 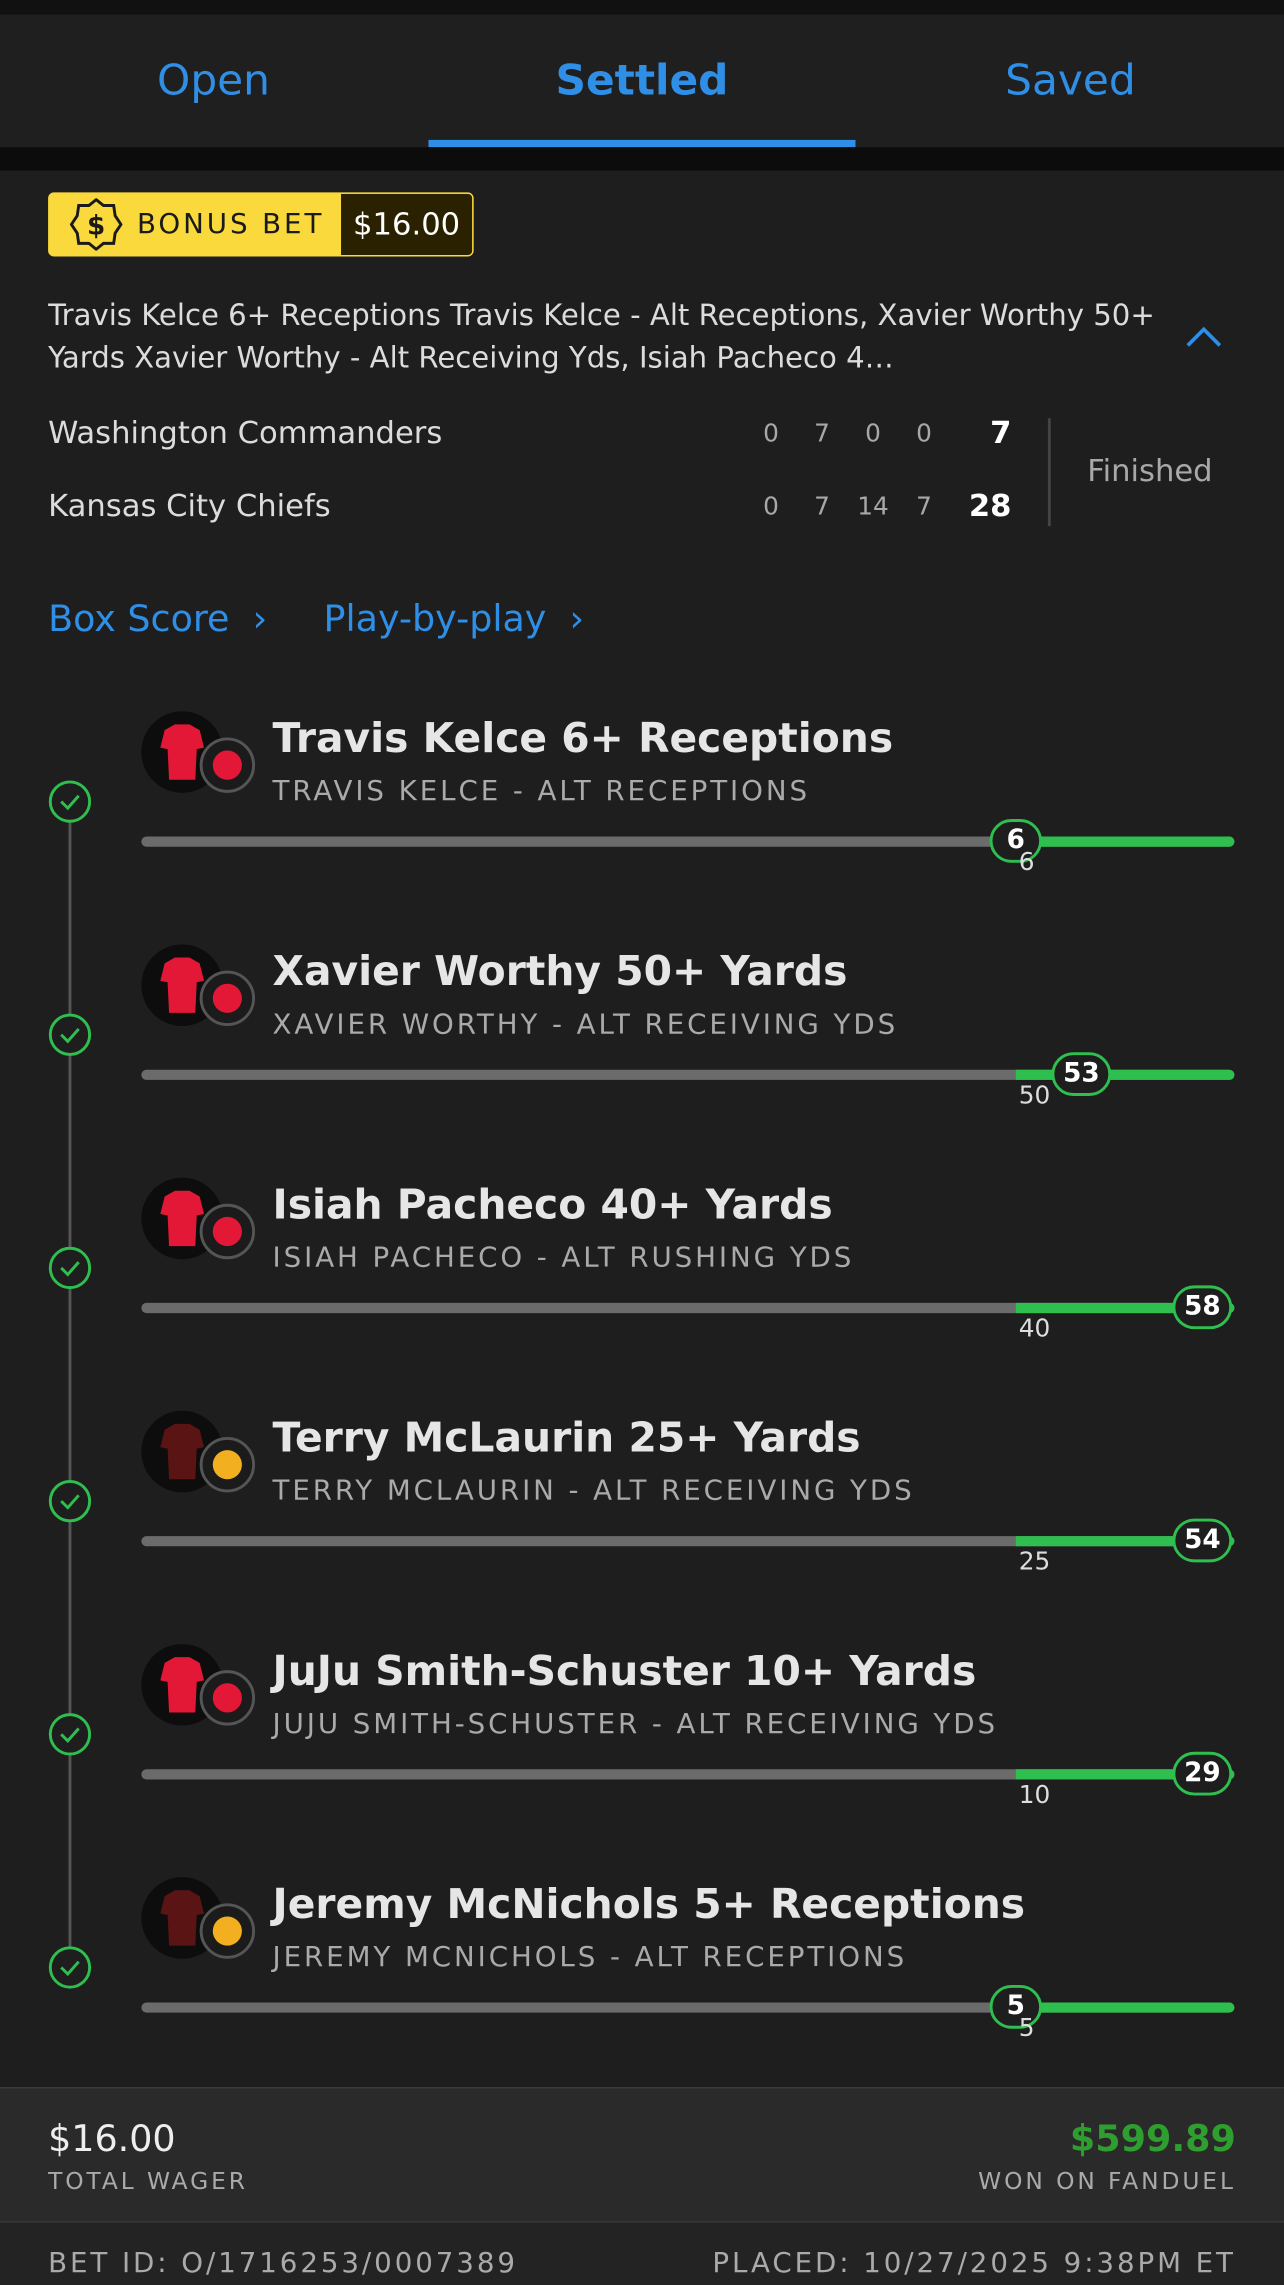 I want to click on total-score: 28, so click(x=990, y=506).